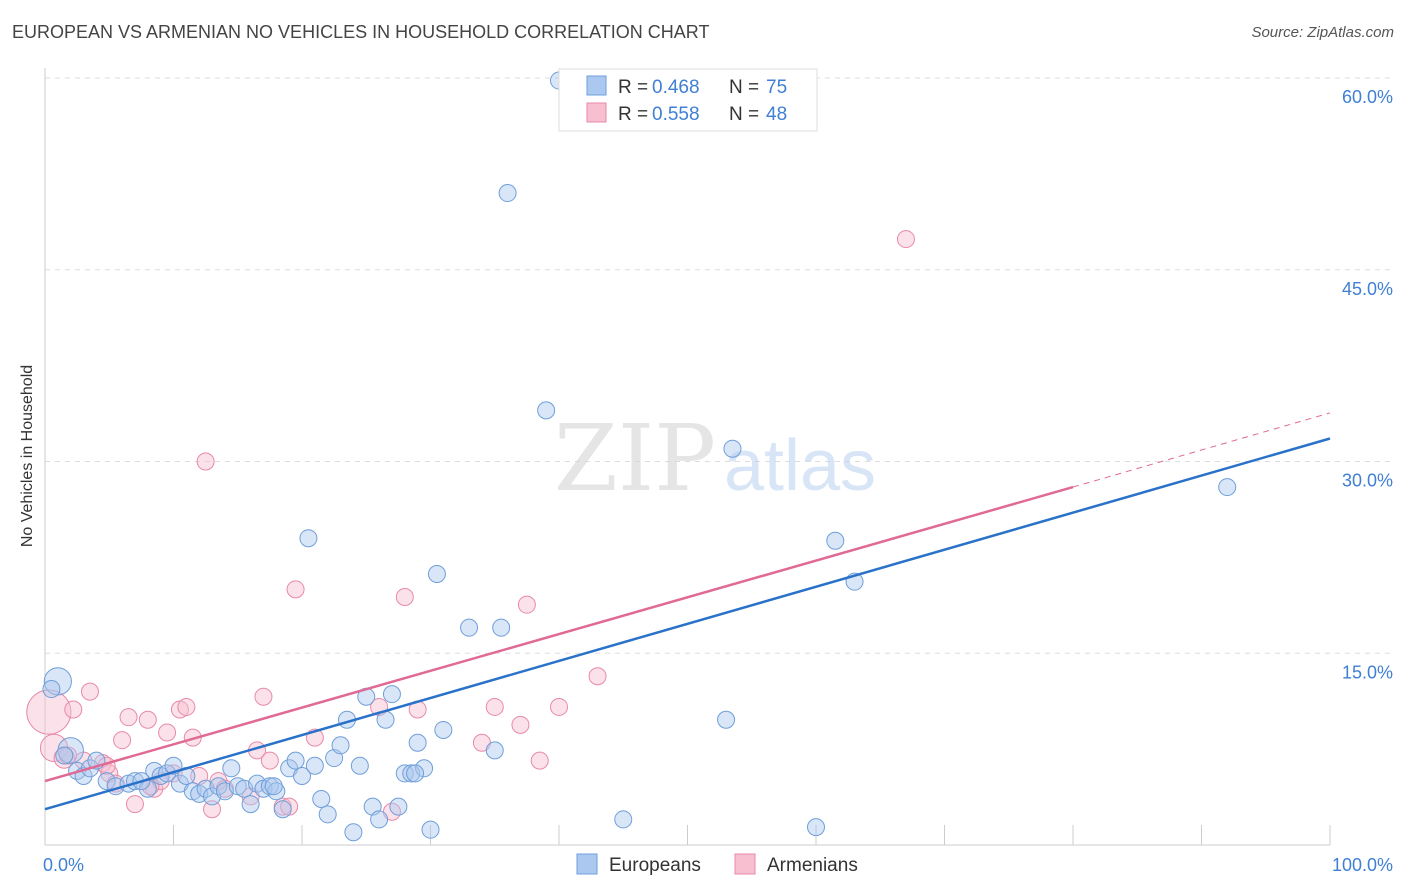 The height and width of the screenshot is (892, 1406). Describe the element at coordinates (717, 864) in the screenshot. I see `bottom-legend: Europeans Armenians` at that location.